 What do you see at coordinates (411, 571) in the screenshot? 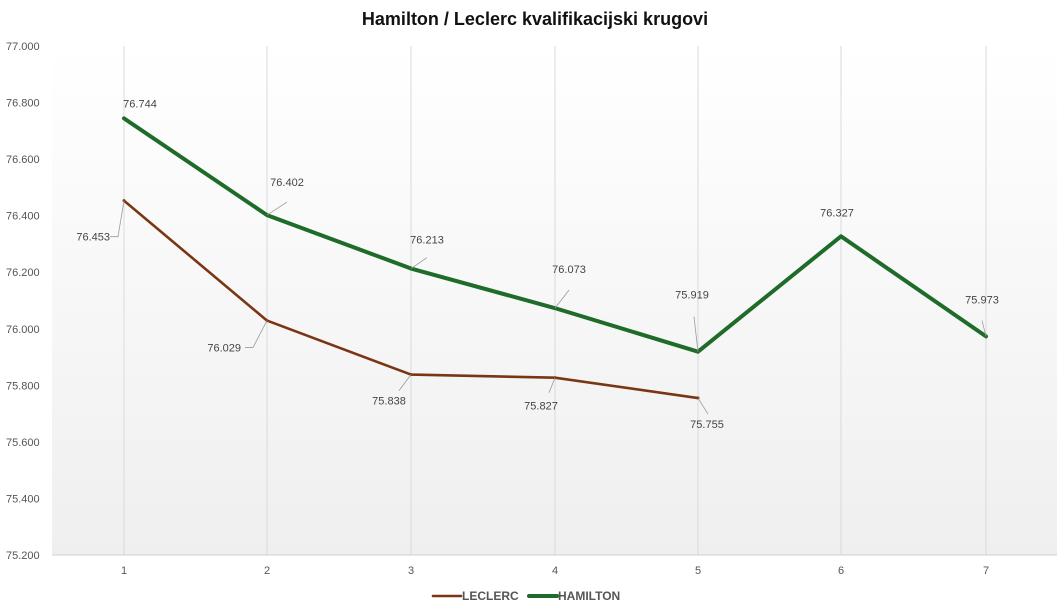
I see `x-tick-label: 3` at bounding box center [411, 571].